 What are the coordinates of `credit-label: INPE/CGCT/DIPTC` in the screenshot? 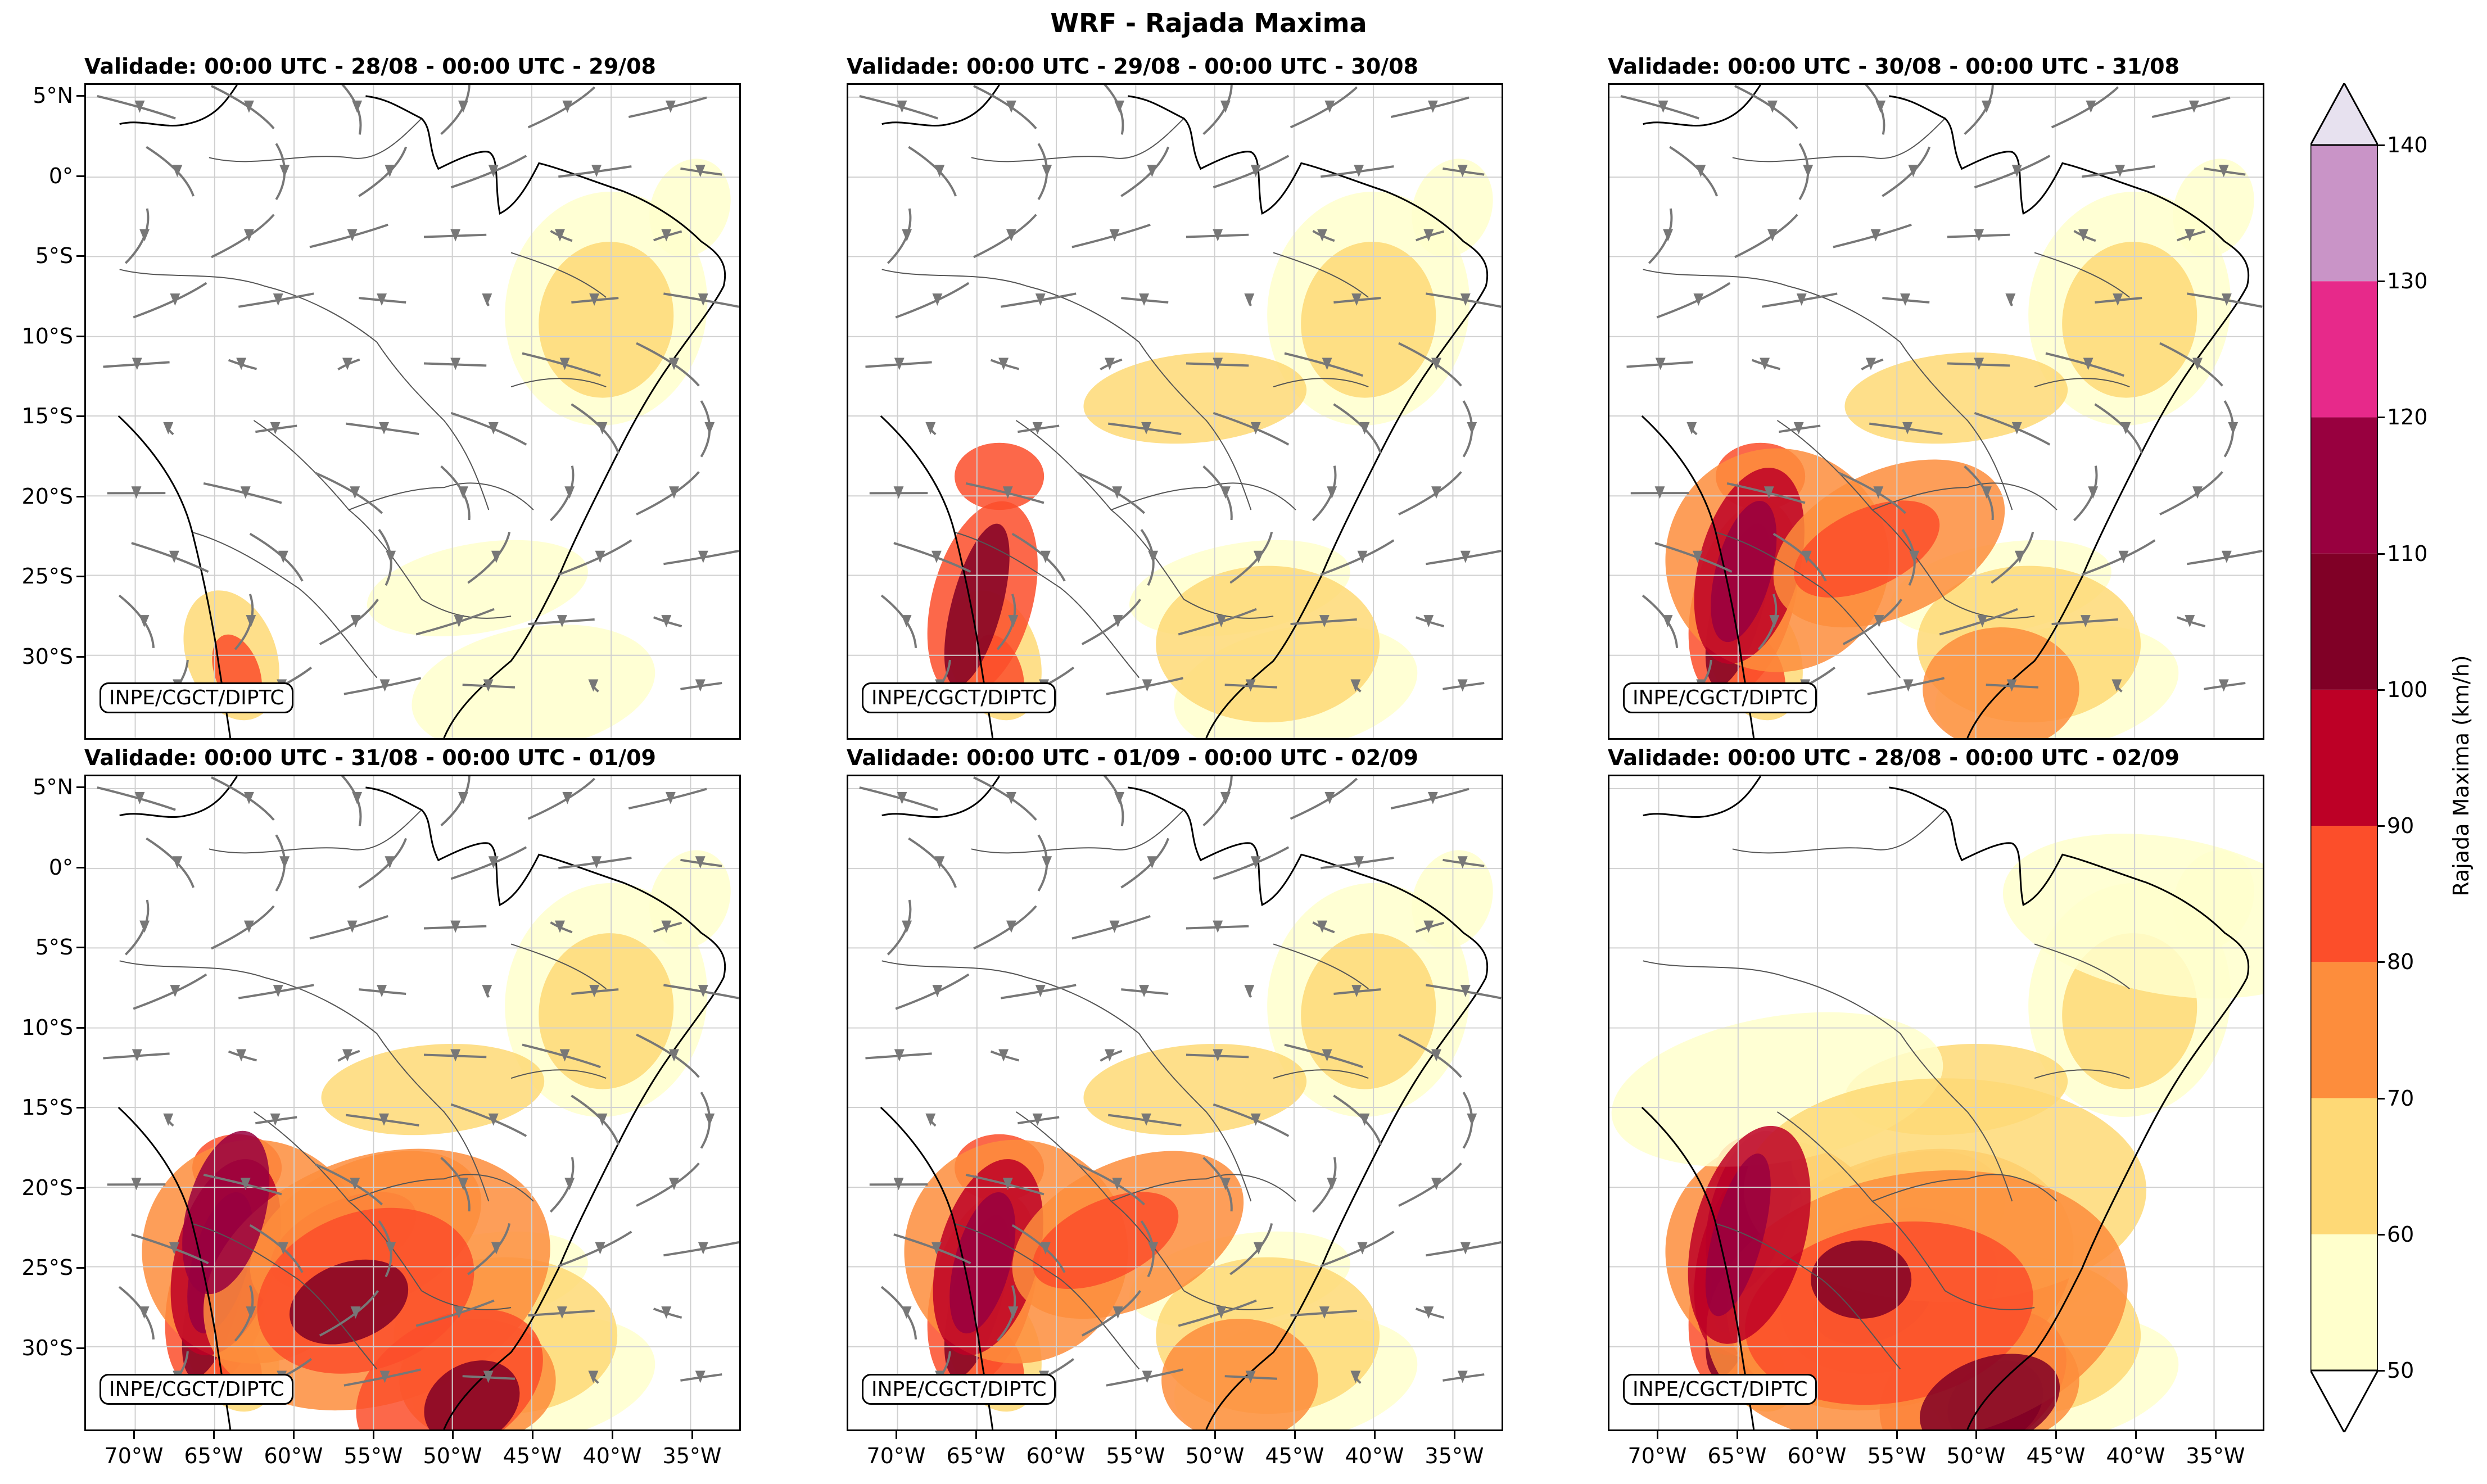 It's located at (959, 1389).